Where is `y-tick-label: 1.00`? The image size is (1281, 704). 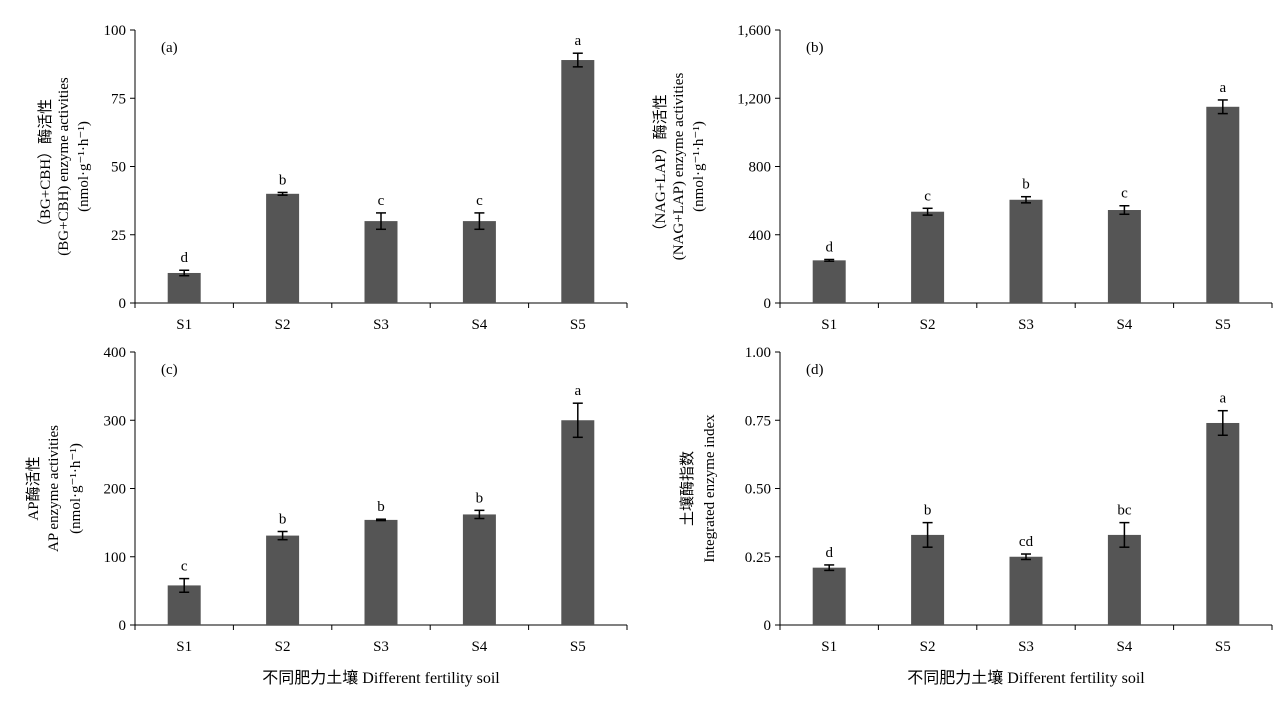
y-tick-label: 1.00 is located at coordinates (758, 353).